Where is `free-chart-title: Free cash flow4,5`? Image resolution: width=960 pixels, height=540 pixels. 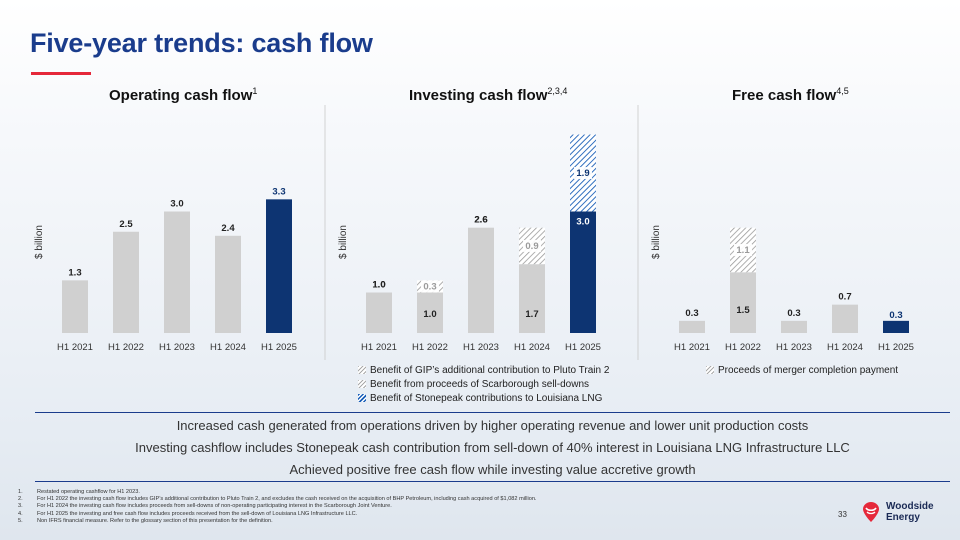 free-chart-title: Free cash flow4,5 is located at coordinates (790, 95).